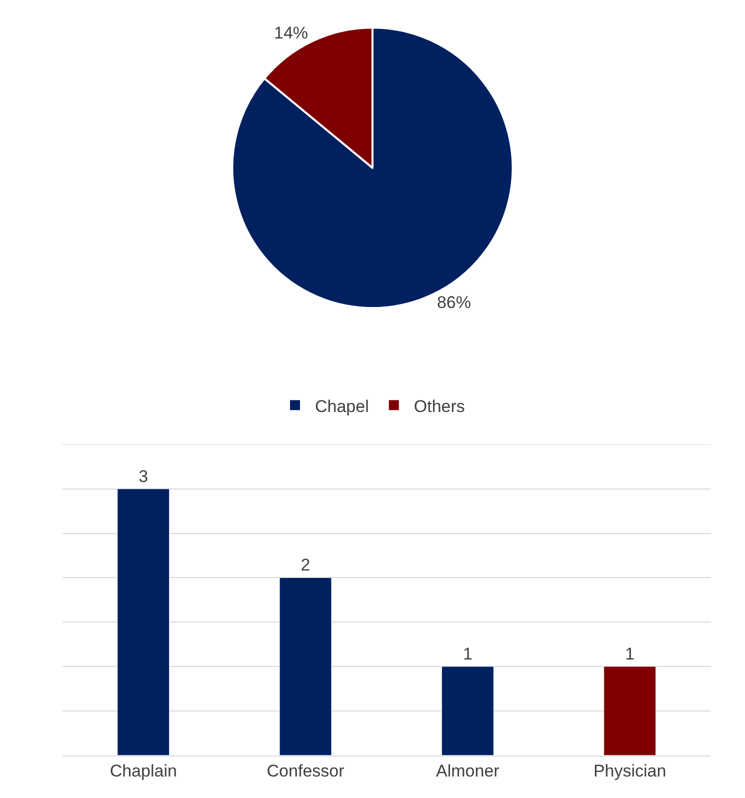 The image size is (745, 798). I want to click on pie-slice, so click(372, 167).